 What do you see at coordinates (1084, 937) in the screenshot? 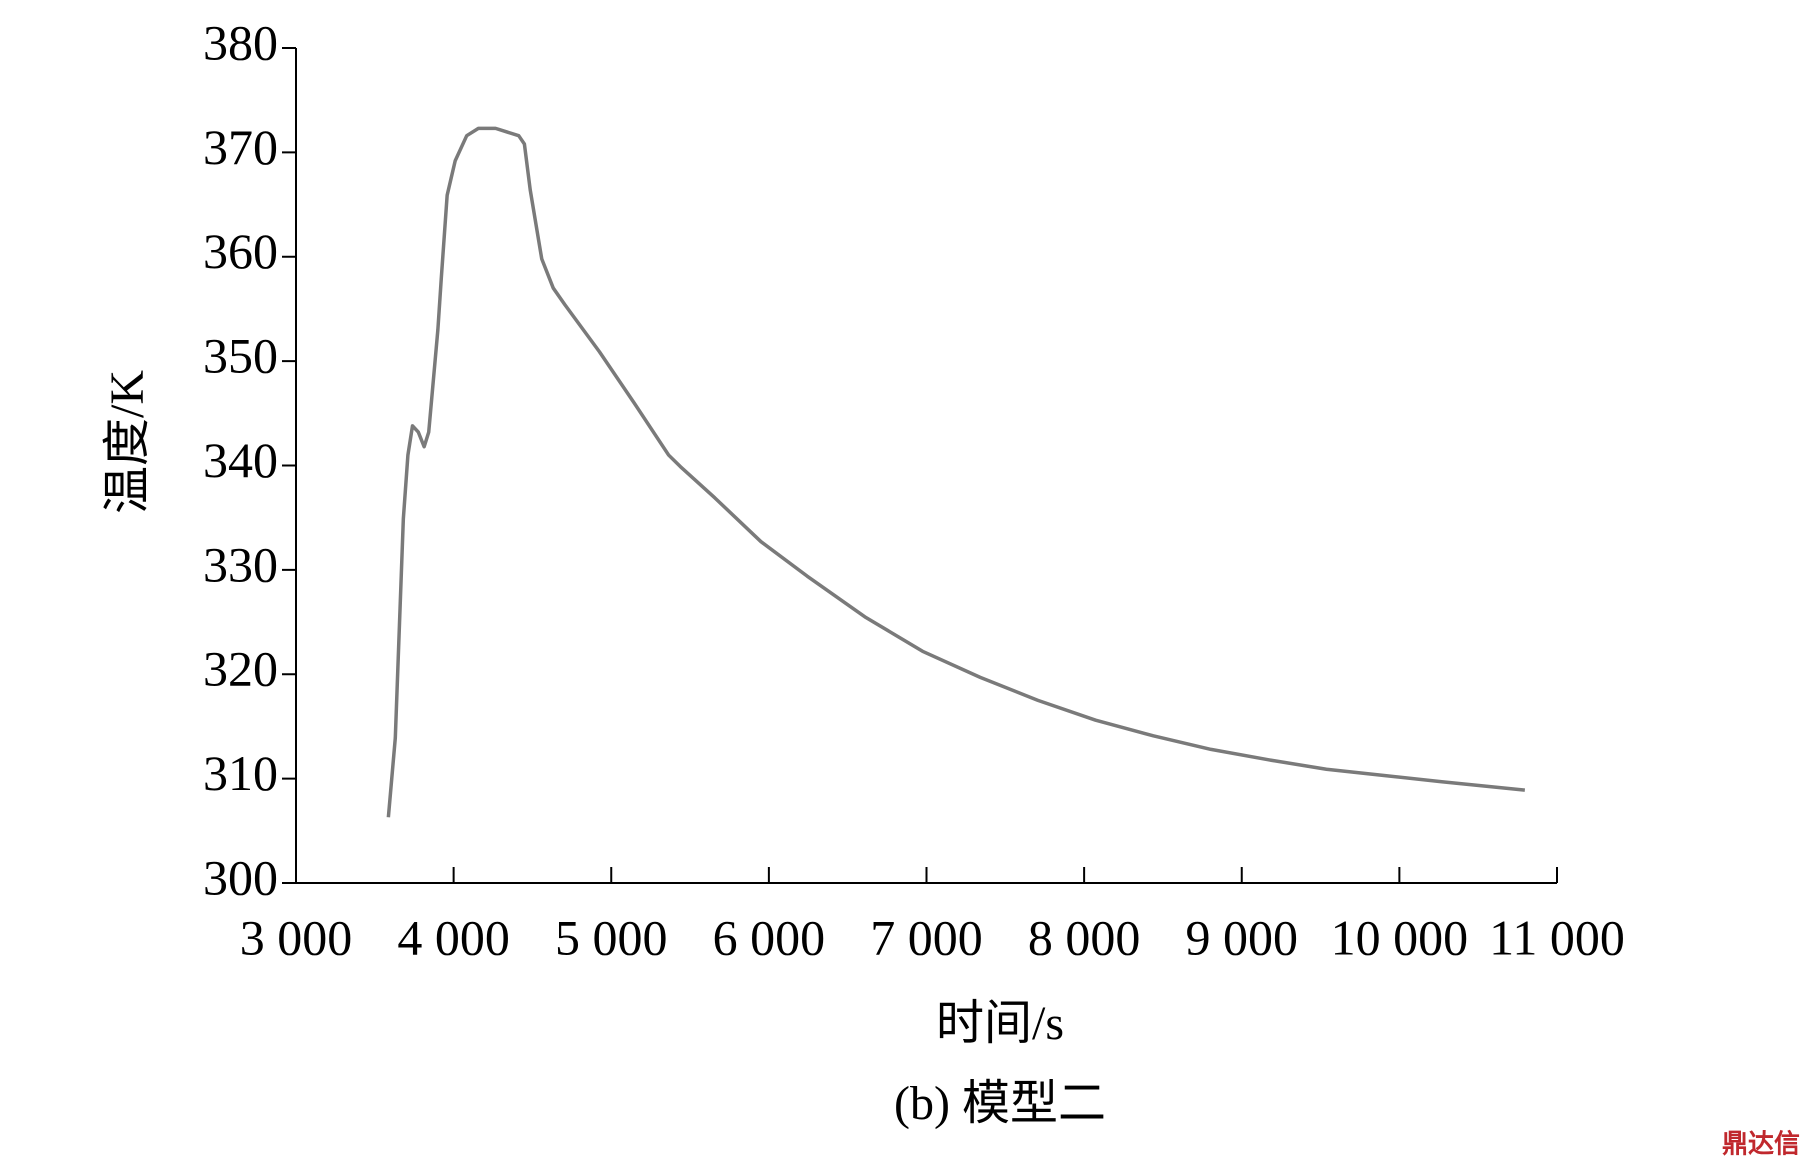
I see `x-tick-label: 8 000` at bounding box center [1084, 937].